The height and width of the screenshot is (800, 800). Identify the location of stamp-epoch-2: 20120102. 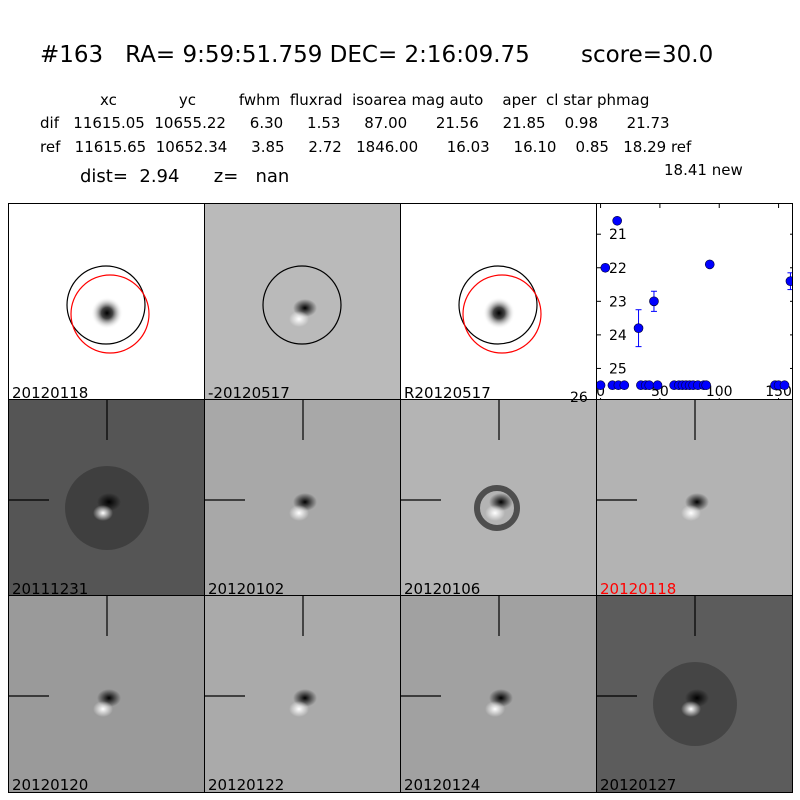
(302, 498).